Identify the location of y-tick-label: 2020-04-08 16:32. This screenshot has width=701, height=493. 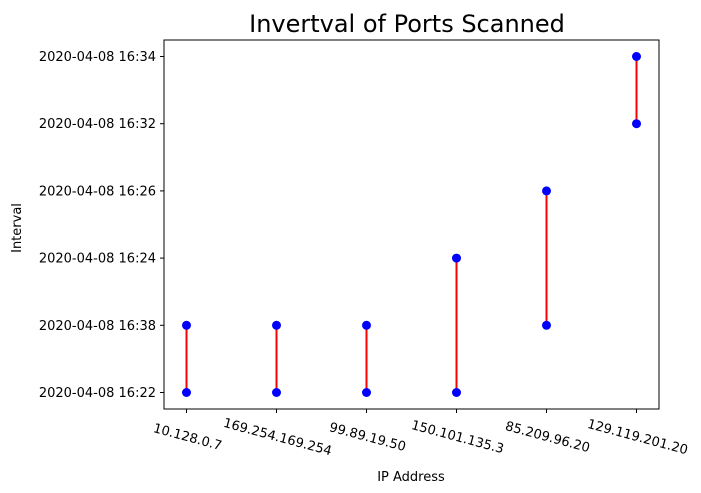
(97, 124).